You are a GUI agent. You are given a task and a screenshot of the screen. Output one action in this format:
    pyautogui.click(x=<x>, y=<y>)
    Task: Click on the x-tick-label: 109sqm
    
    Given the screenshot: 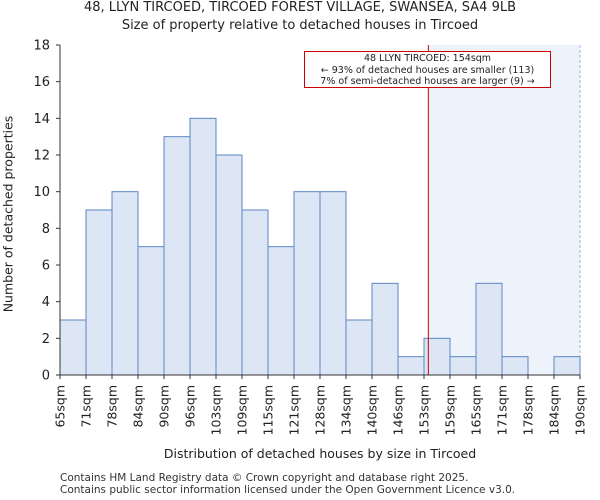 What is the action you would take?
    pyautogui.click(x=242, y=410)
    